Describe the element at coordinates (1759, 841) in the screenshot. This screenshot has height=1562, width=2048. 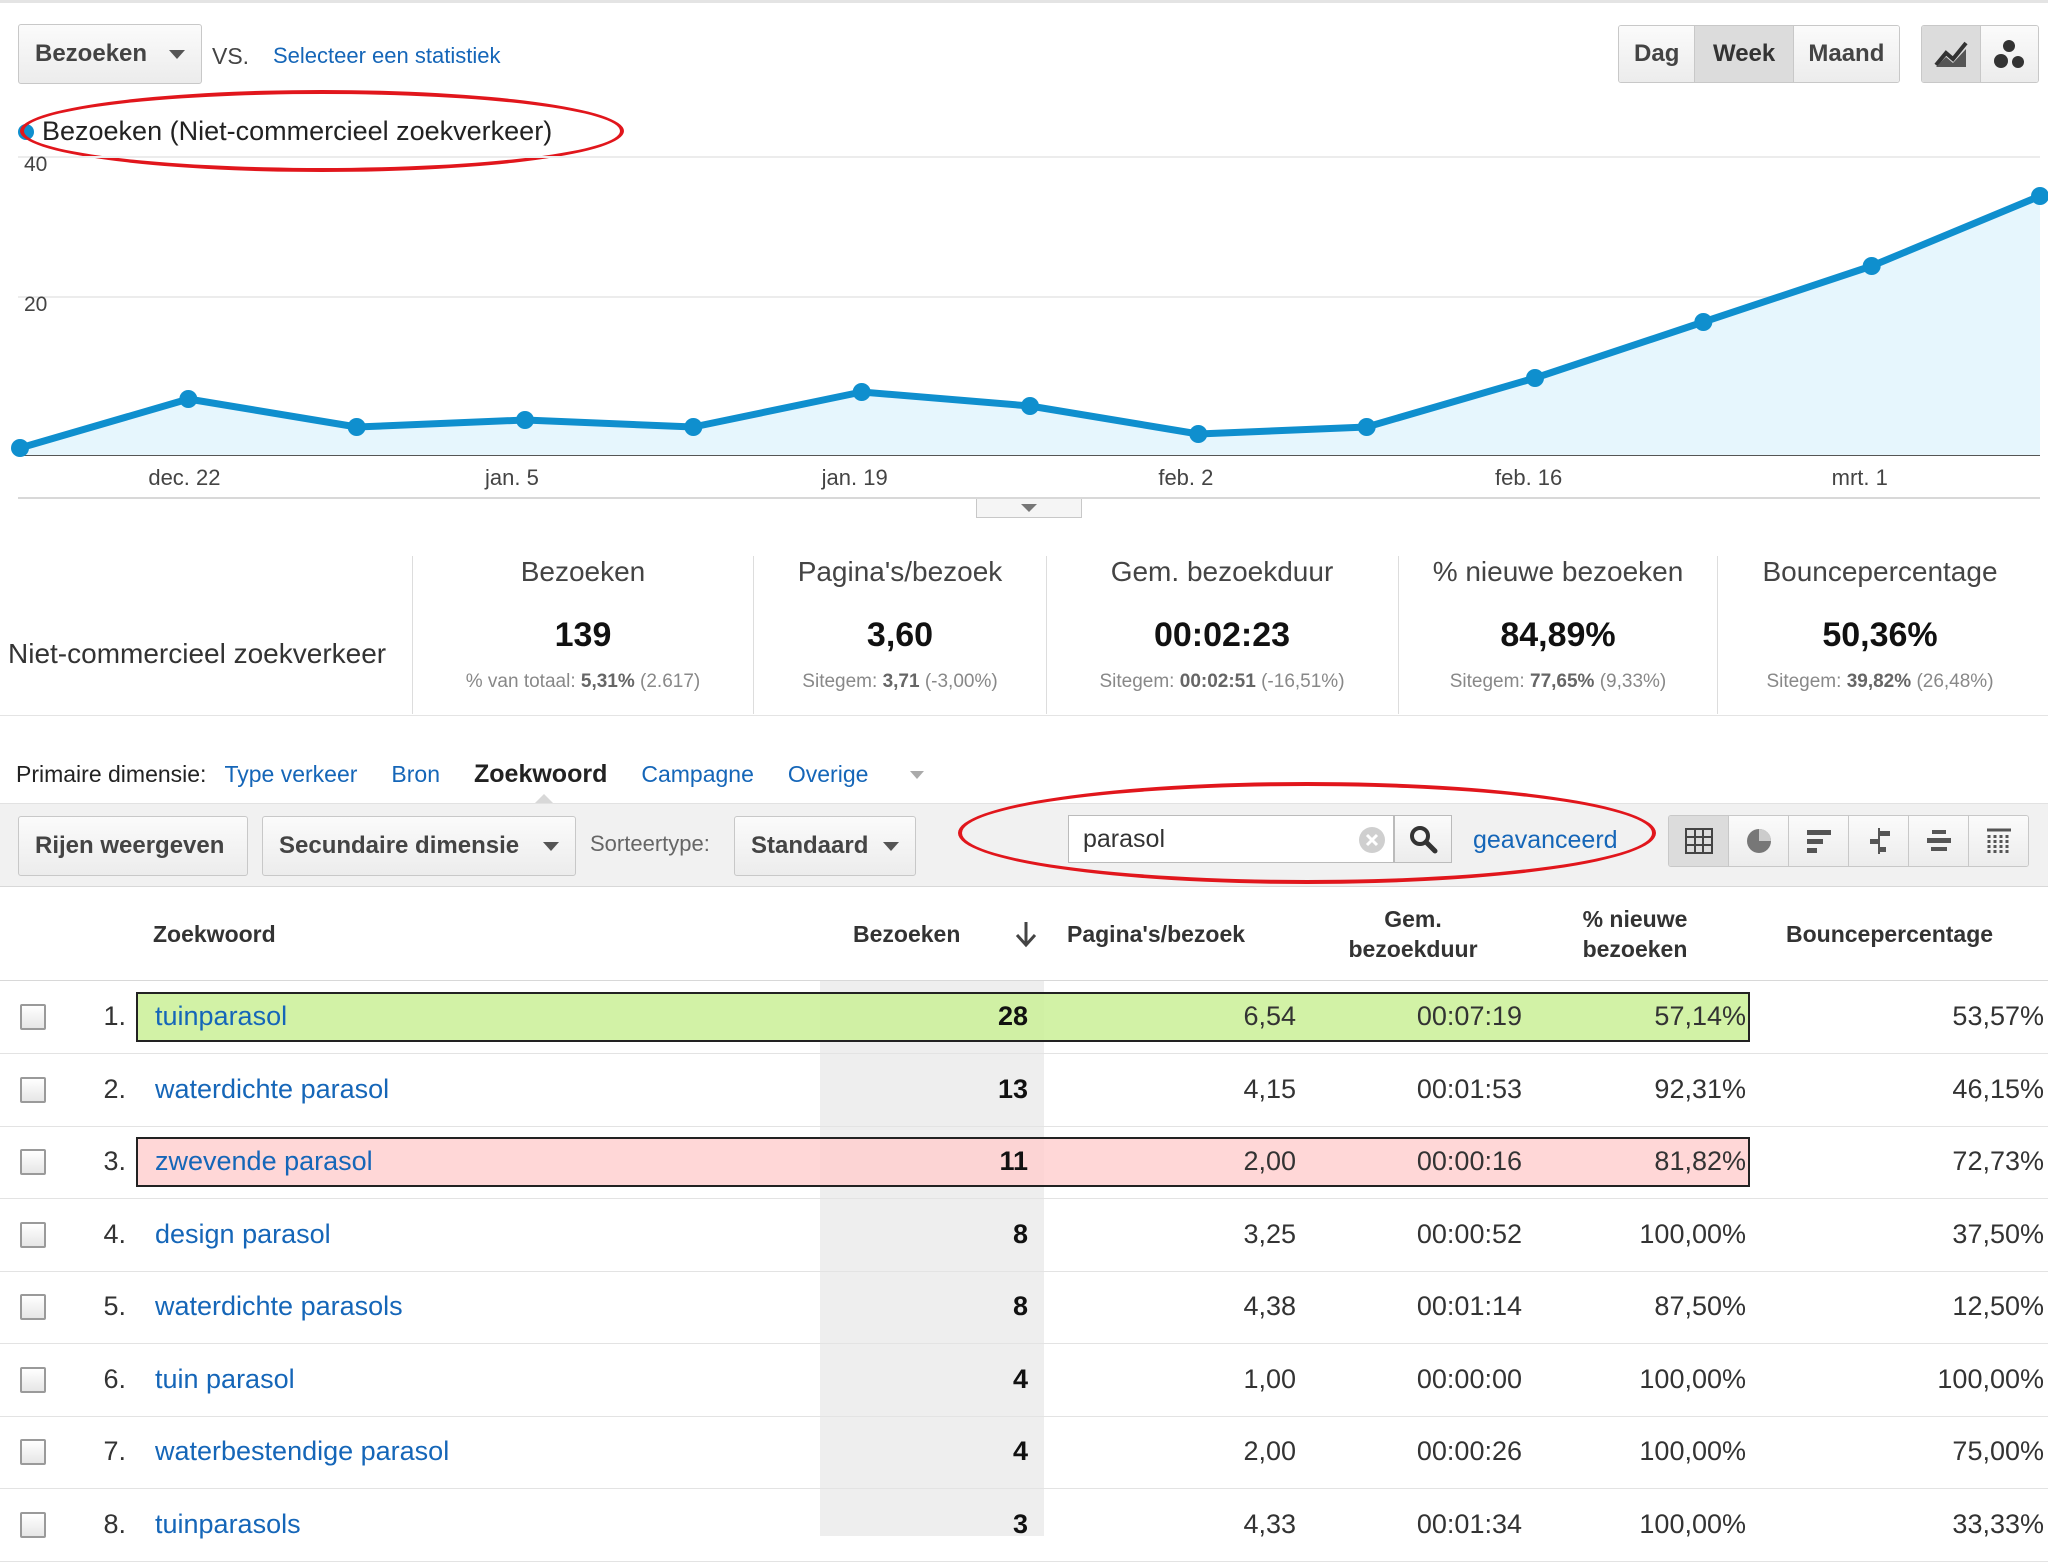
I see `pie-view-icon` at that location.